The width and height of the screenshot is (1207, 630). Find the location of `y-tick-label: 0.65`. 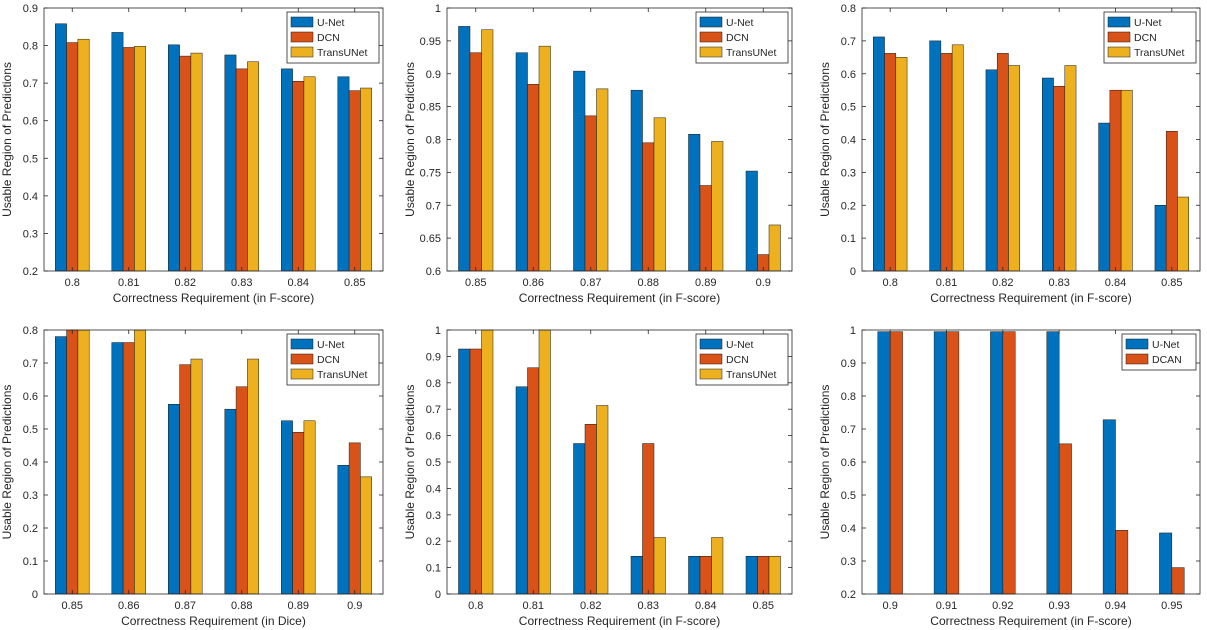

y-tick-label: 0.65 is located at coordinates (430, 239).